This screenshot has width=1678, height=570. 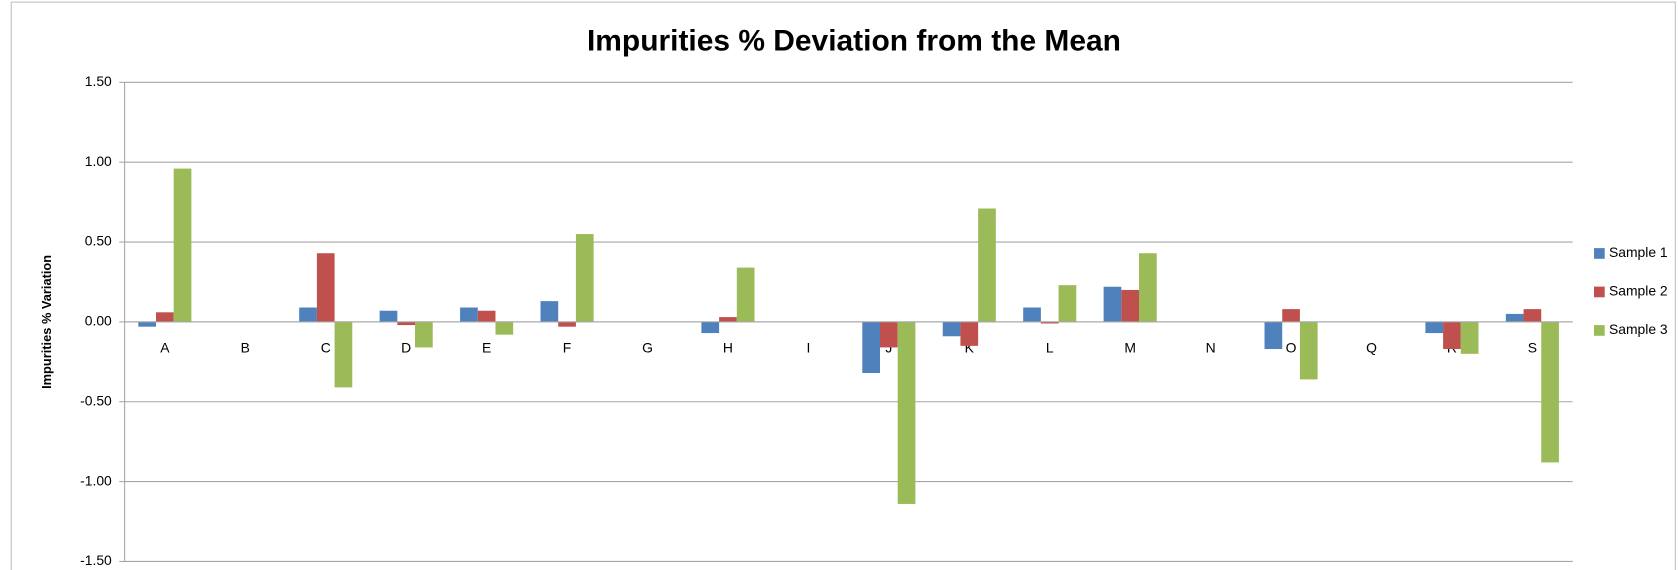 What do you see at coordinates (96, 400) in the screenshot?
I see `y-tick-label: -0.50` at bounding box center [96, 400].